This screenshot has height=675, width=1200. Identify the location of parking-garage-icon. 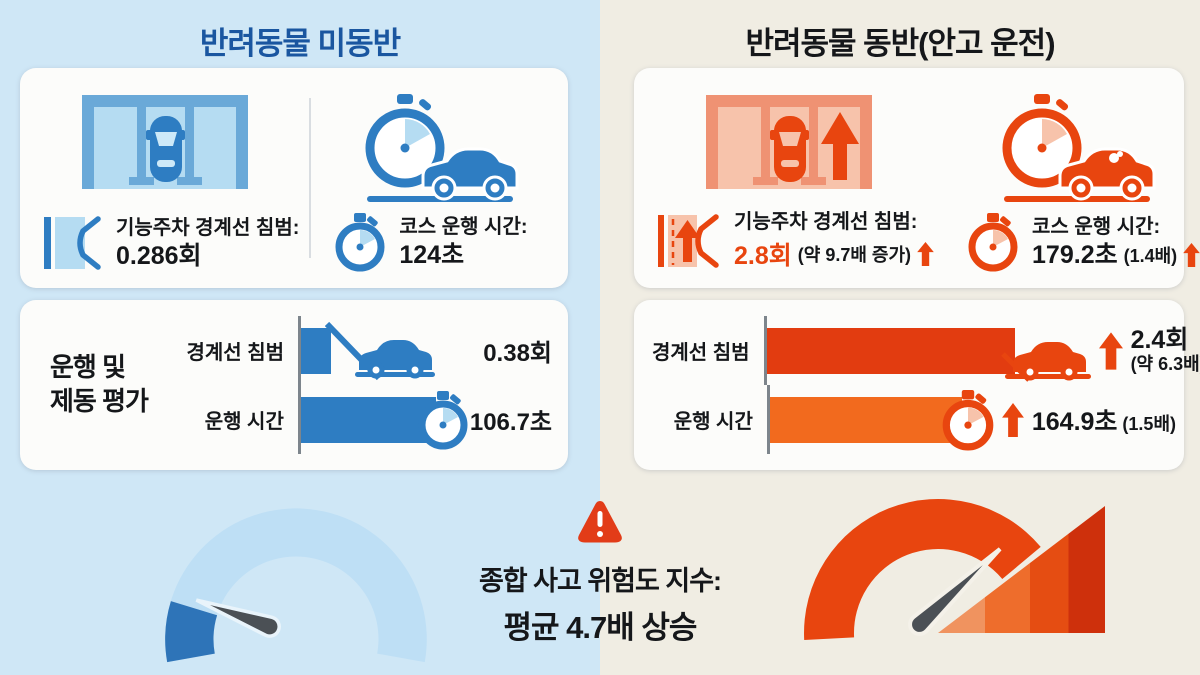
(164, 142).